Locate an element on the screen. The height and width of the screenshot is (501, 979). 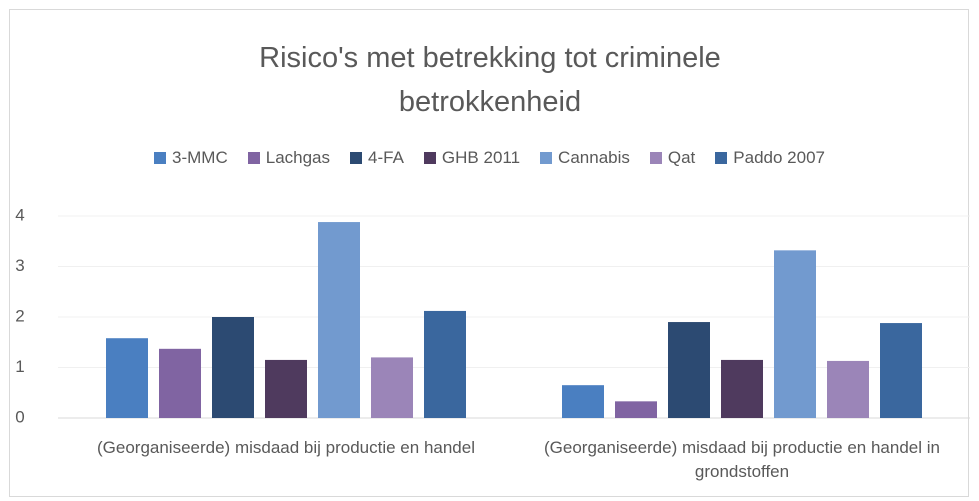
legend-item: 4-FA is located at coordinates (377, 158).